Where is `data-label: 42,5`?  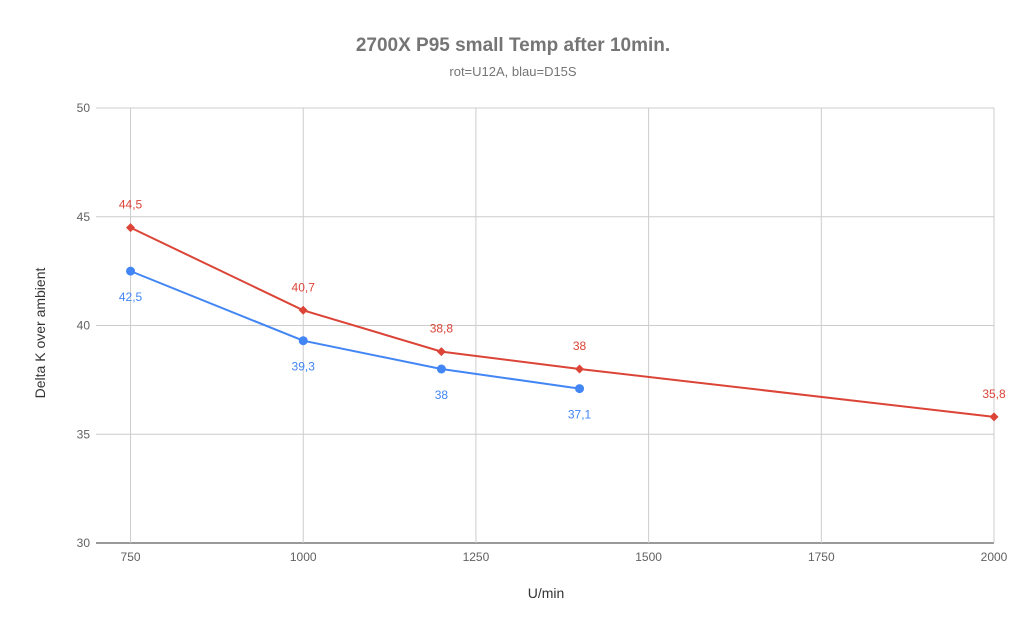
data-label: 42,5 is located at coordinates (131, 297).